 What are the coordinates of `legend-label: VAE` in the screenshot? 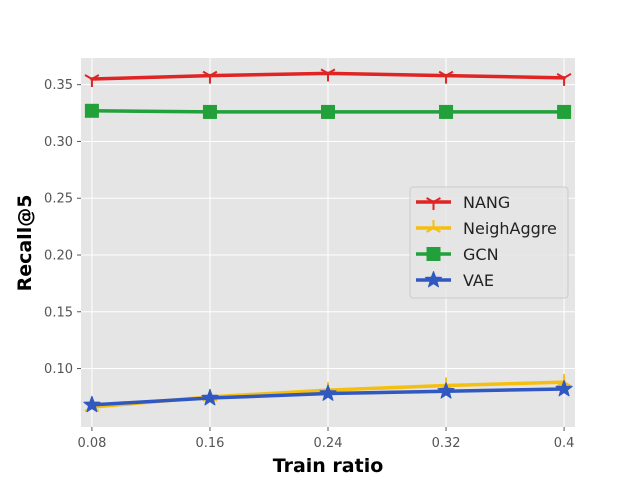 It's located at (478, 280).